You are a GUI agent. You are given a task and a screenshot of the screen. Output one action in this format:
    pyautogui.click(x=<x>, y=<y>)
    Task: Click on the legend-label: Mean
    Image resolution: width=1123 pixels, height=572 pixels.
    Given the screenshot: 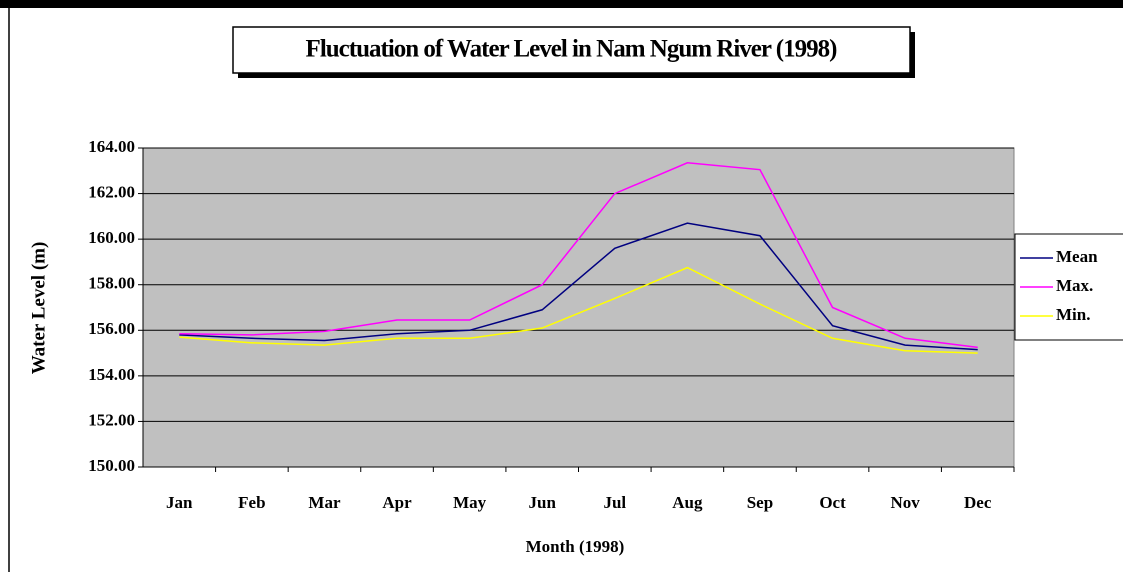 What is the action you would take?
    pyautogui.click(x=1077, y=256)
    